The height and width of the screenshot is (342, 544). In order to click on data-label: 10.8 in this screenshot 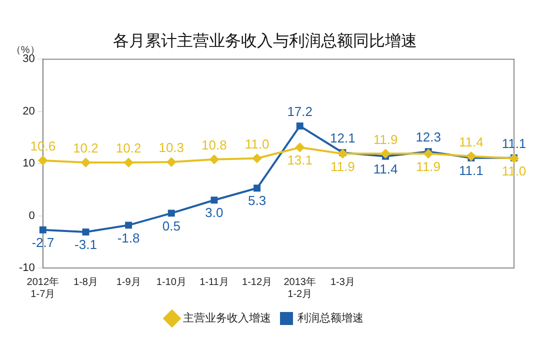, I will do `click(214, 145)`.